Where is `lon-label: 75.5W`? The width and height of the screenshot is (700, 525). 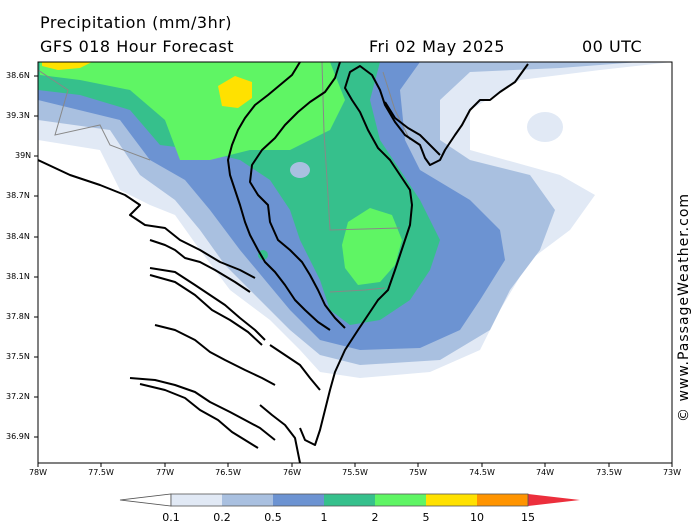 lon-label: 75.5W is located at coordinates (355, 472).